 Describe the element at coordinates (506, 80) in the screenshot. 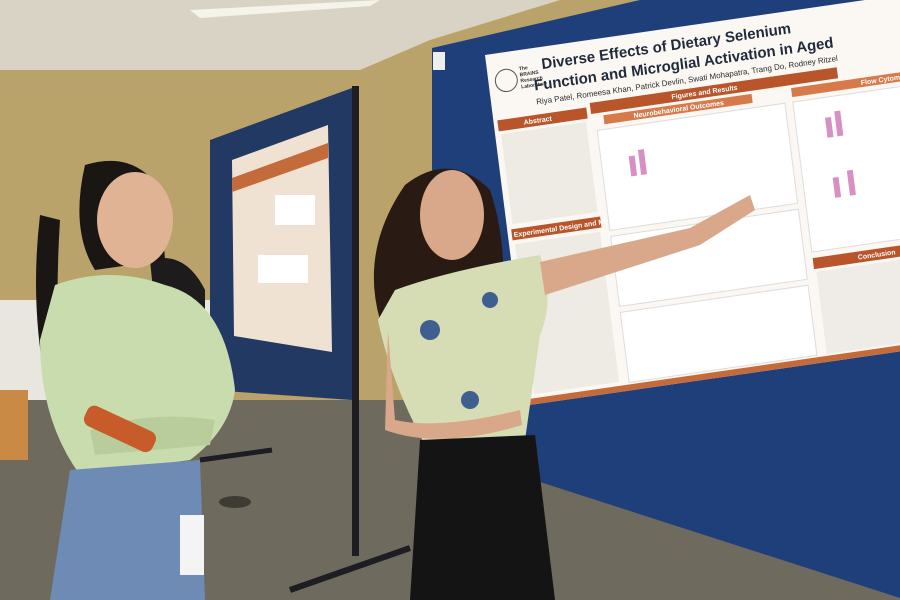

I see `logo-mark` at that location.